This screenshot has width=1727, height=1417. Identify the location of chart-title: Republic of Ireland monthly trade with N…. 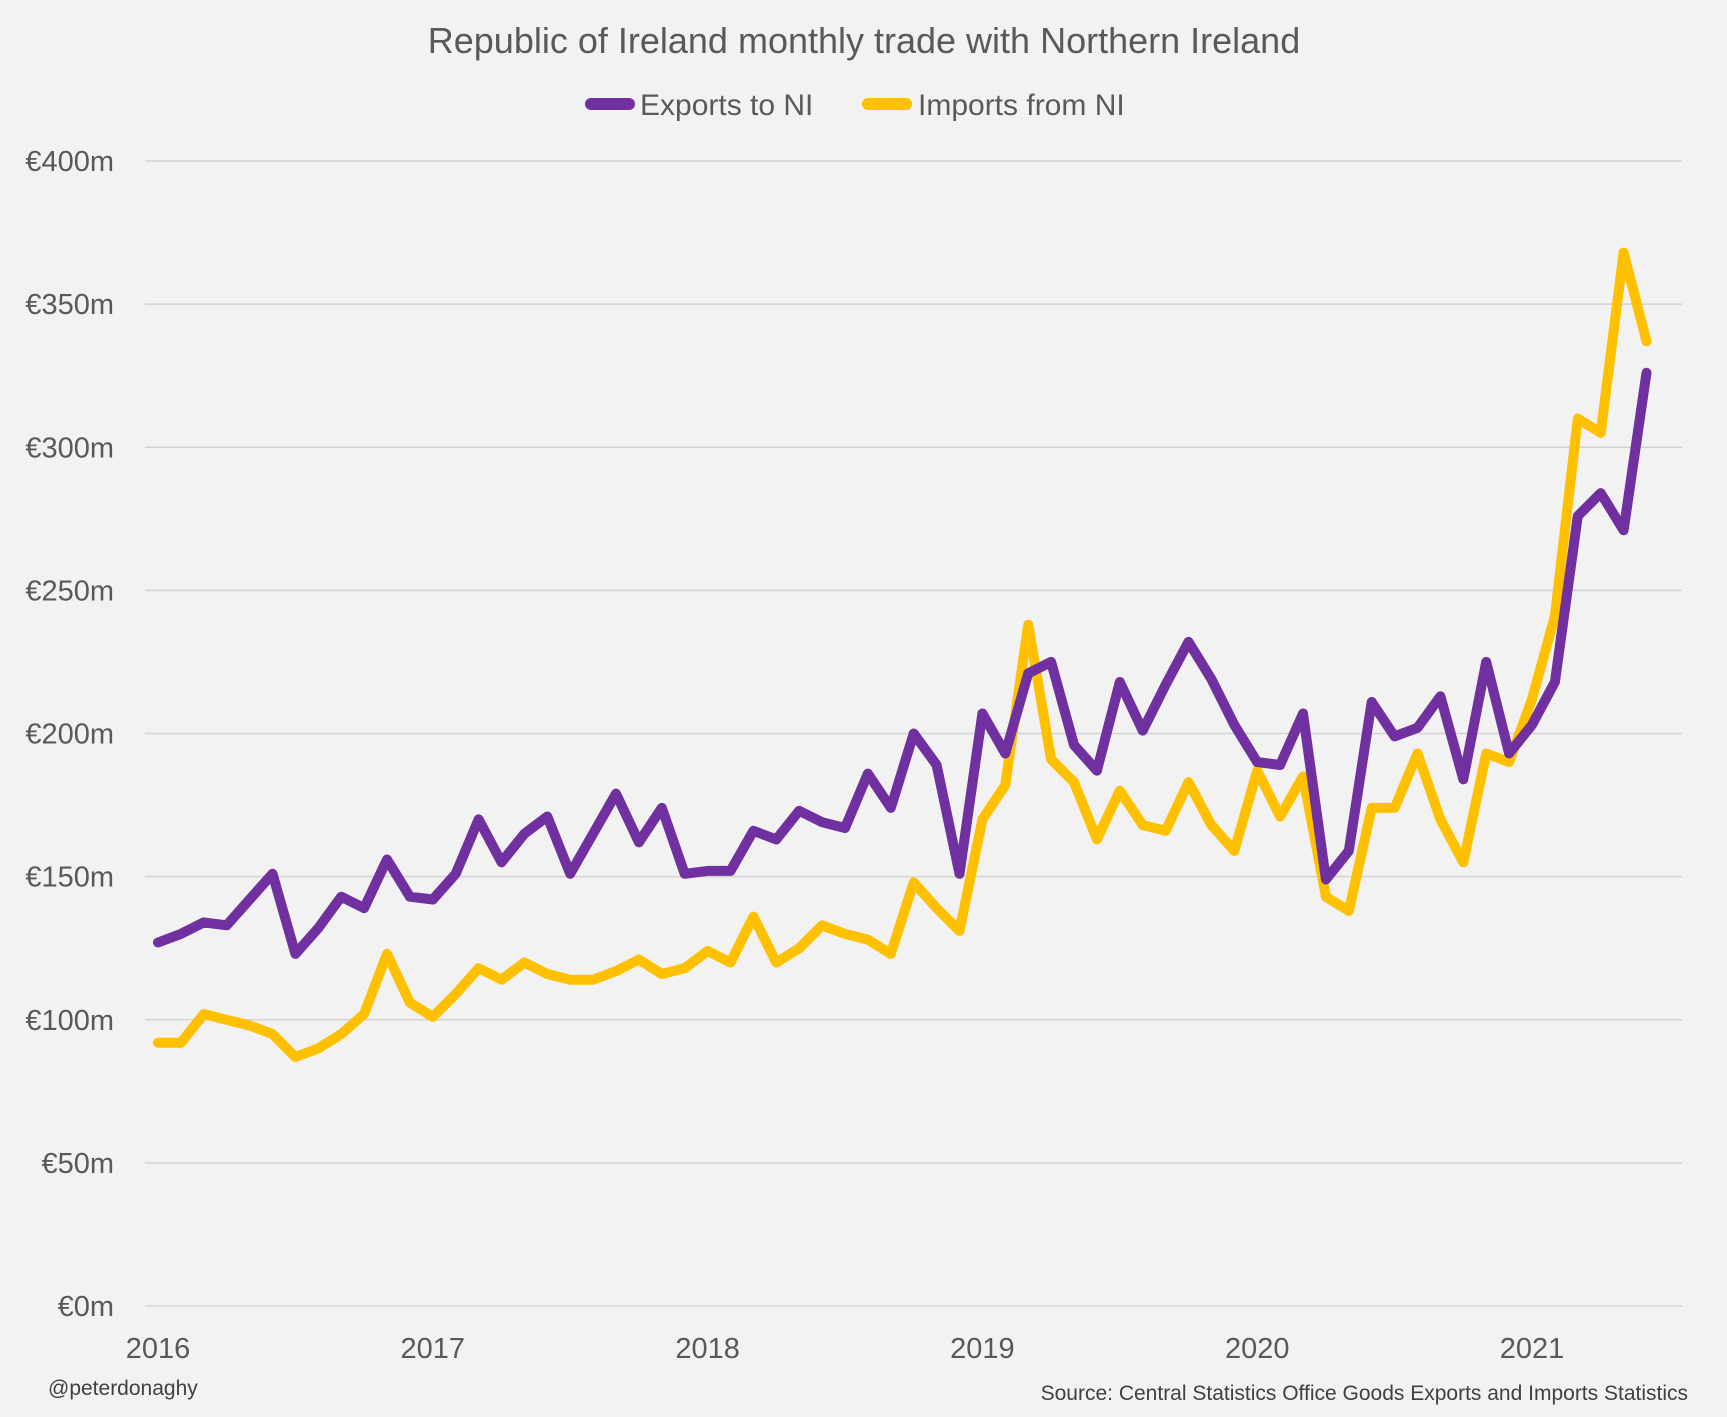
(864, 40).